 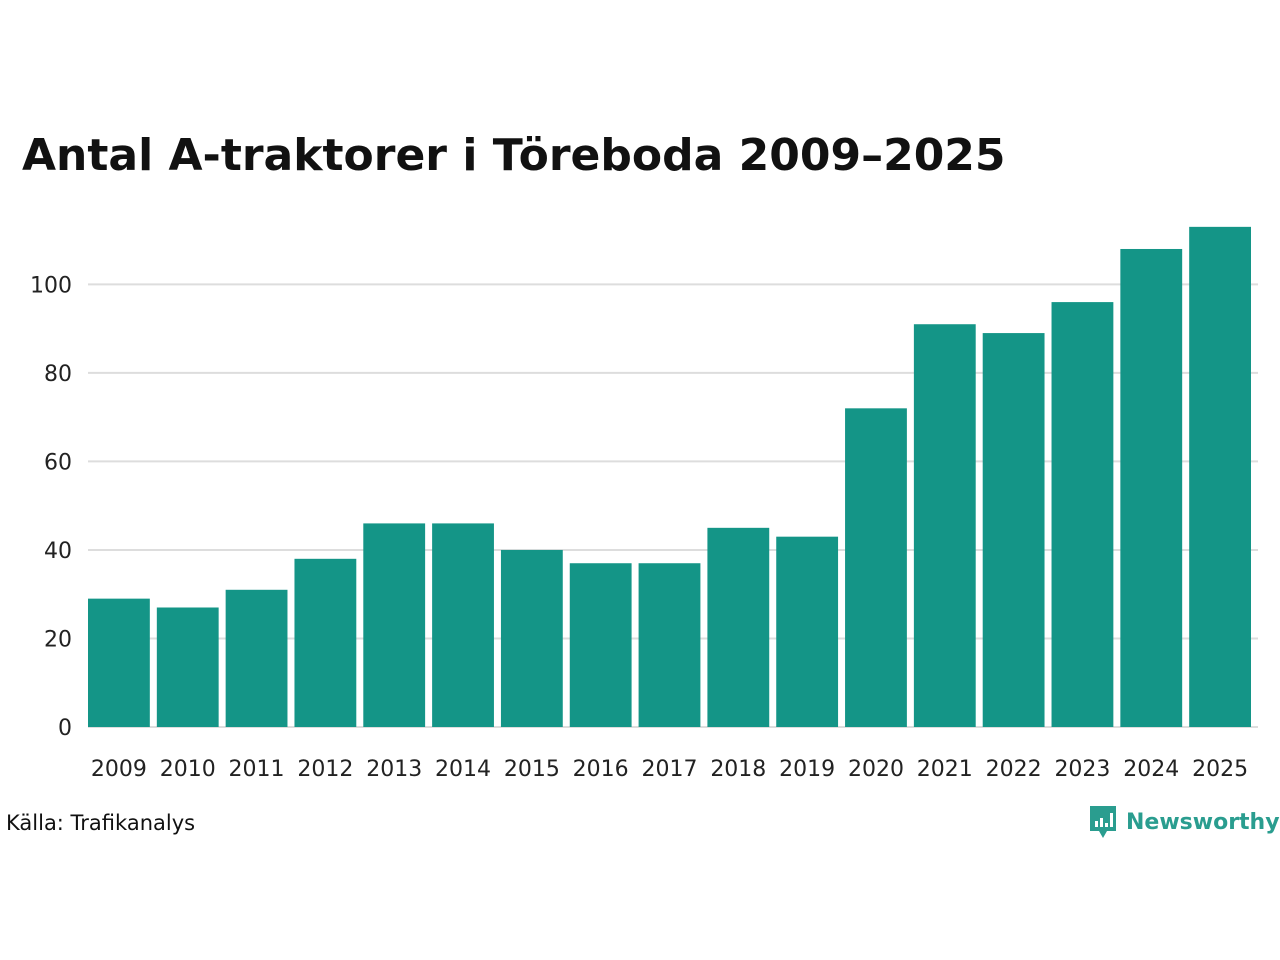 I want to click on bar-2024, so click(x=1151, y=487).